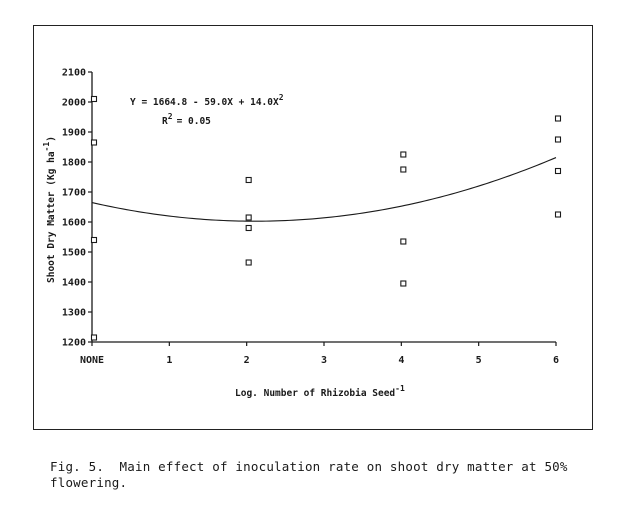  Describe the element at coordinates (169, 360) in the screenshot. I see `x-tick-label: 1` at that location.